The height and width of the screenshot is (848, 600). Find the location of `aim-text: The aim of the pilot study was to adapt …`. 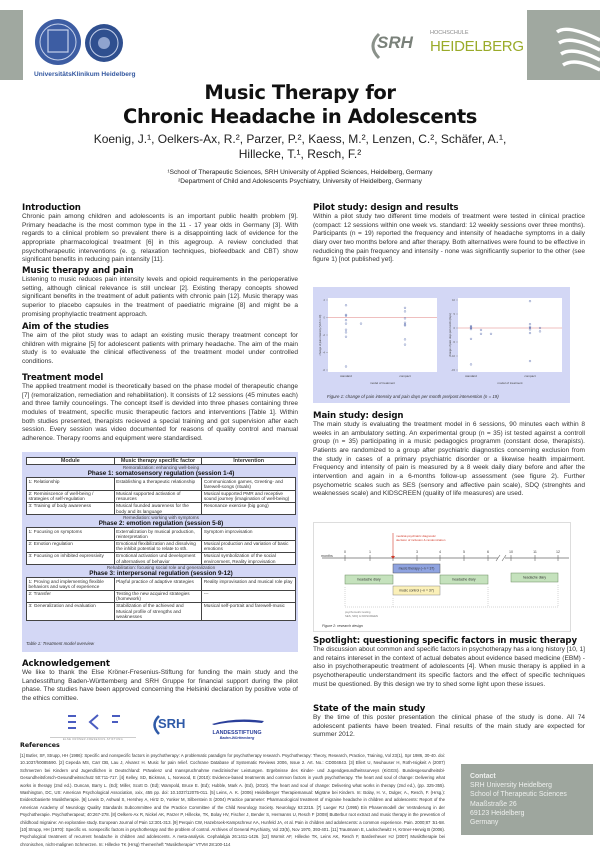

aim-text: The aim of the pilot study was to adapt … is located at coordinates (160, 348).